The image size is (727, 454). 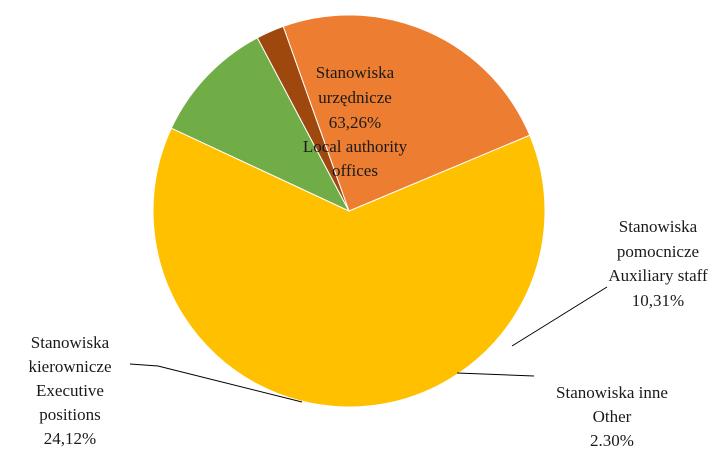 What do you see at coordinates (355, 97) in the screenshot?
I see `label-text: urzędnicze` at bounding box center [355, 97].